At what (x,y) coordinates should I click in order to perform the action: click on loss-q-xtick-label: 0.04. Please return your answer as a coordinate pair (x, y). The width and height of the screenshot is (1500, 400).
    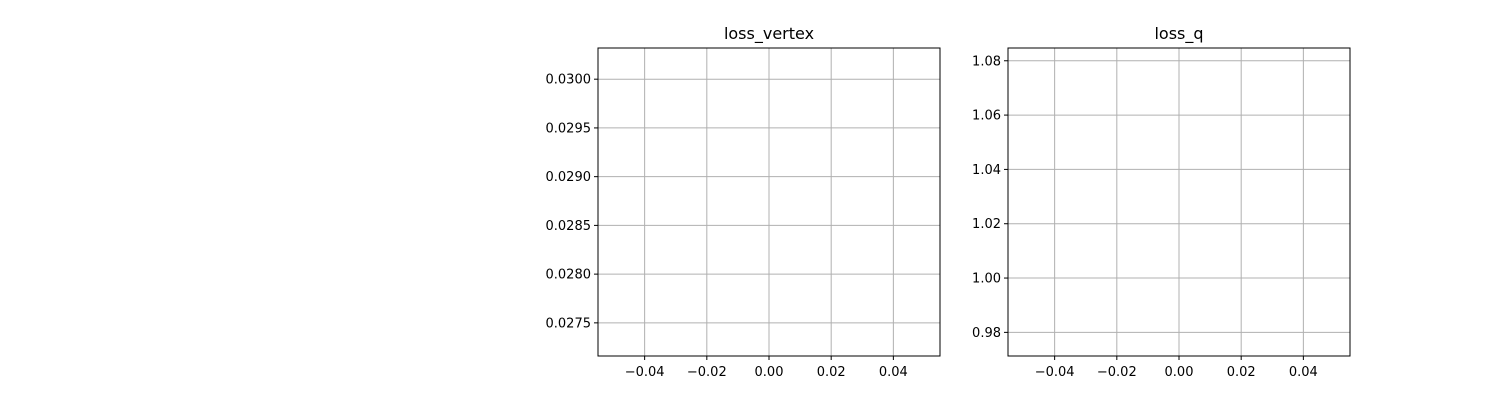
    Looking at the image, I should click on (1303, 372).